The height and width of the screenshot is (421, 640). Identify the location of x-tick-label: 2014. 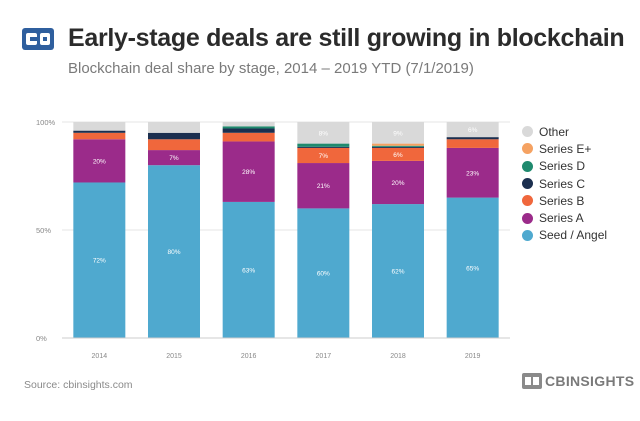
(100, 356).